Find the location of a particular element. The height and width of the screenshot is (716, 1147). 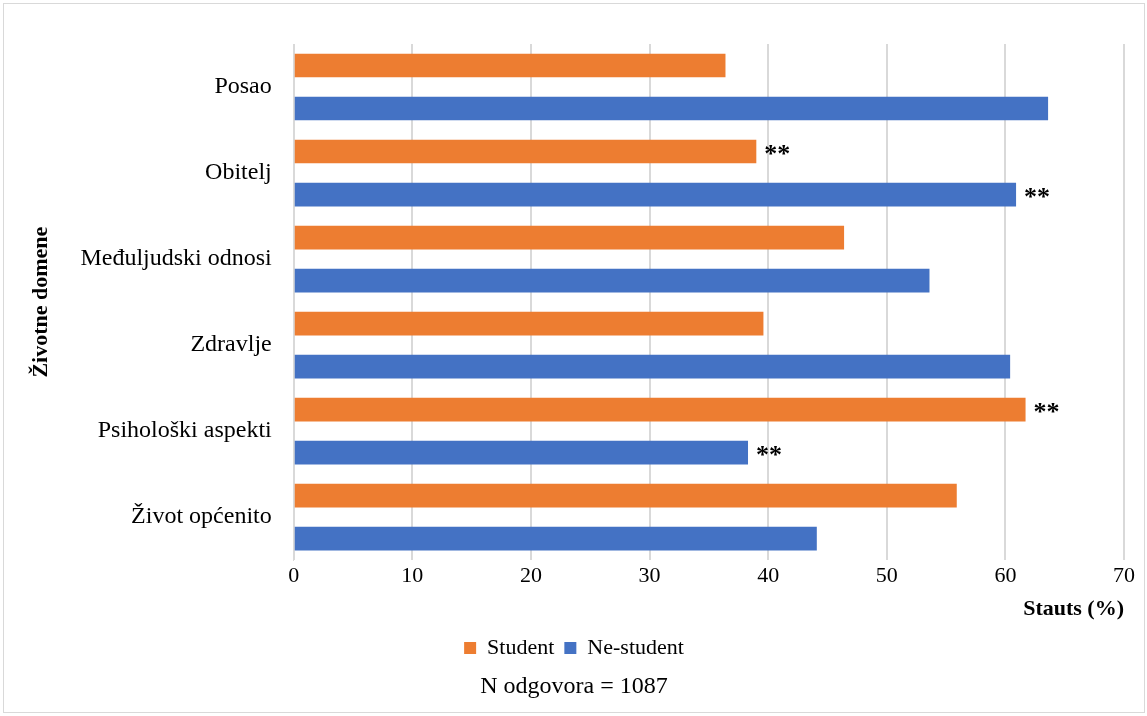

y-tick-label: Posao is located at coordinates (243, 85).